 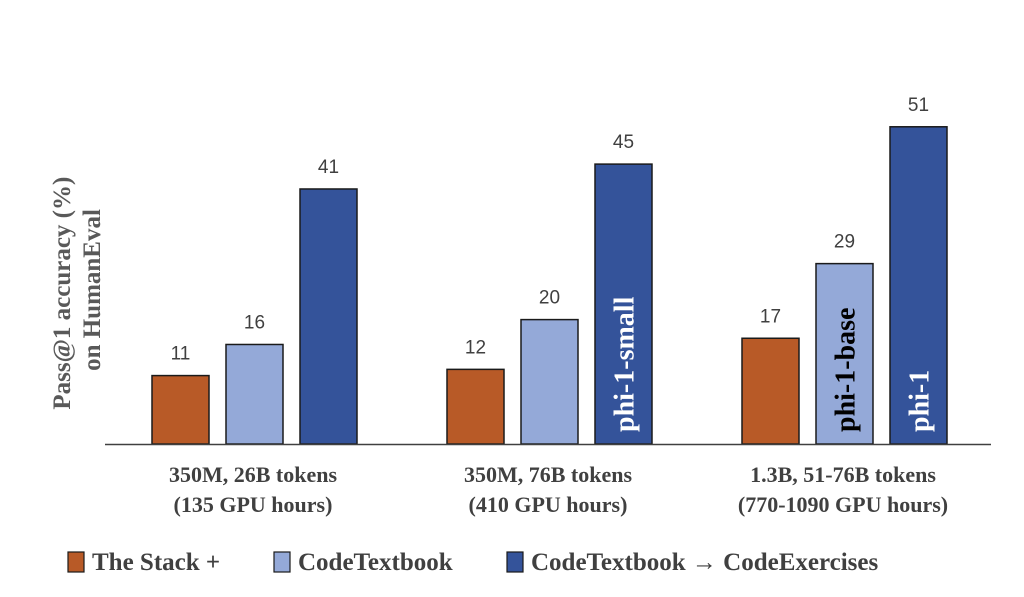 I want to click on data-label-series2-cat0: 41, so click(x=328, y=167).